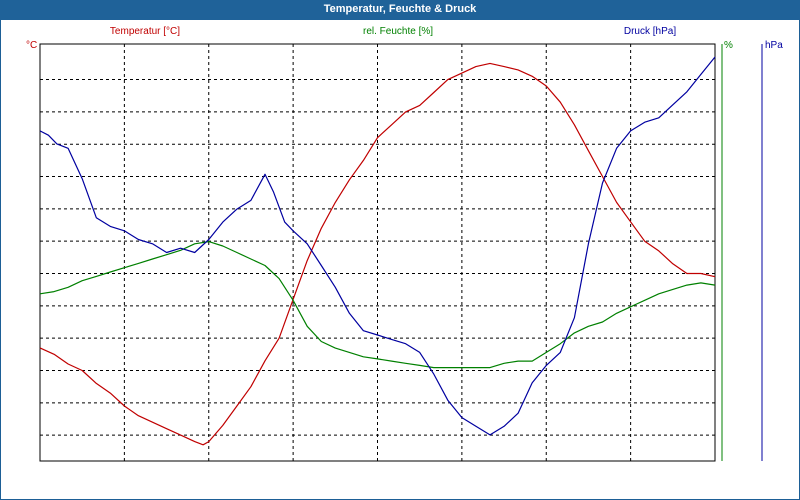 This screenshot has width=800, height=500. Describe the element at coordinates (398, 31) in the screenshot. I see `humidity-axis-label: rel. Feuchte [%]` at that location.